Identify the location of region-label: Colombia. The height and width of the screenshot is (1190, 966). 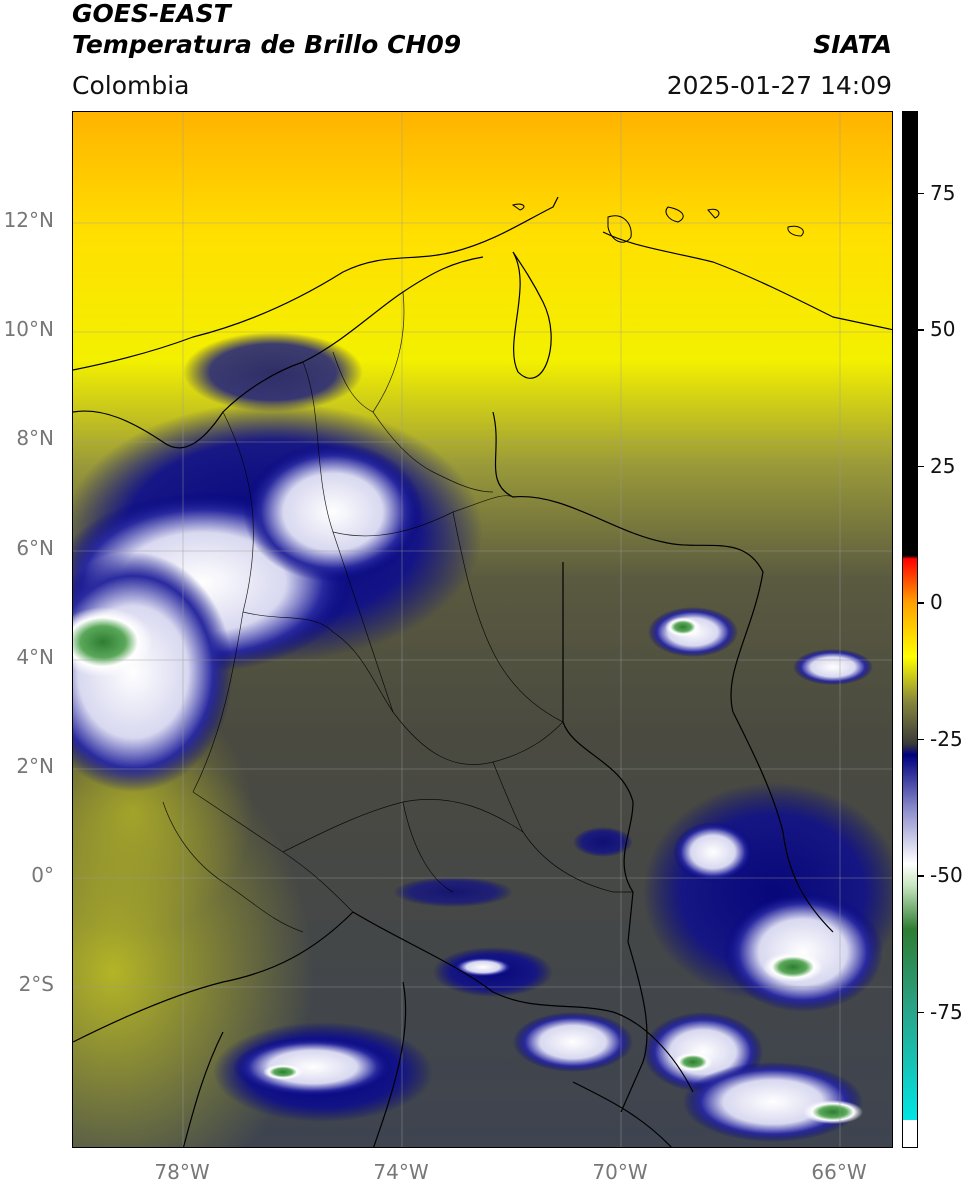
(131, 85).